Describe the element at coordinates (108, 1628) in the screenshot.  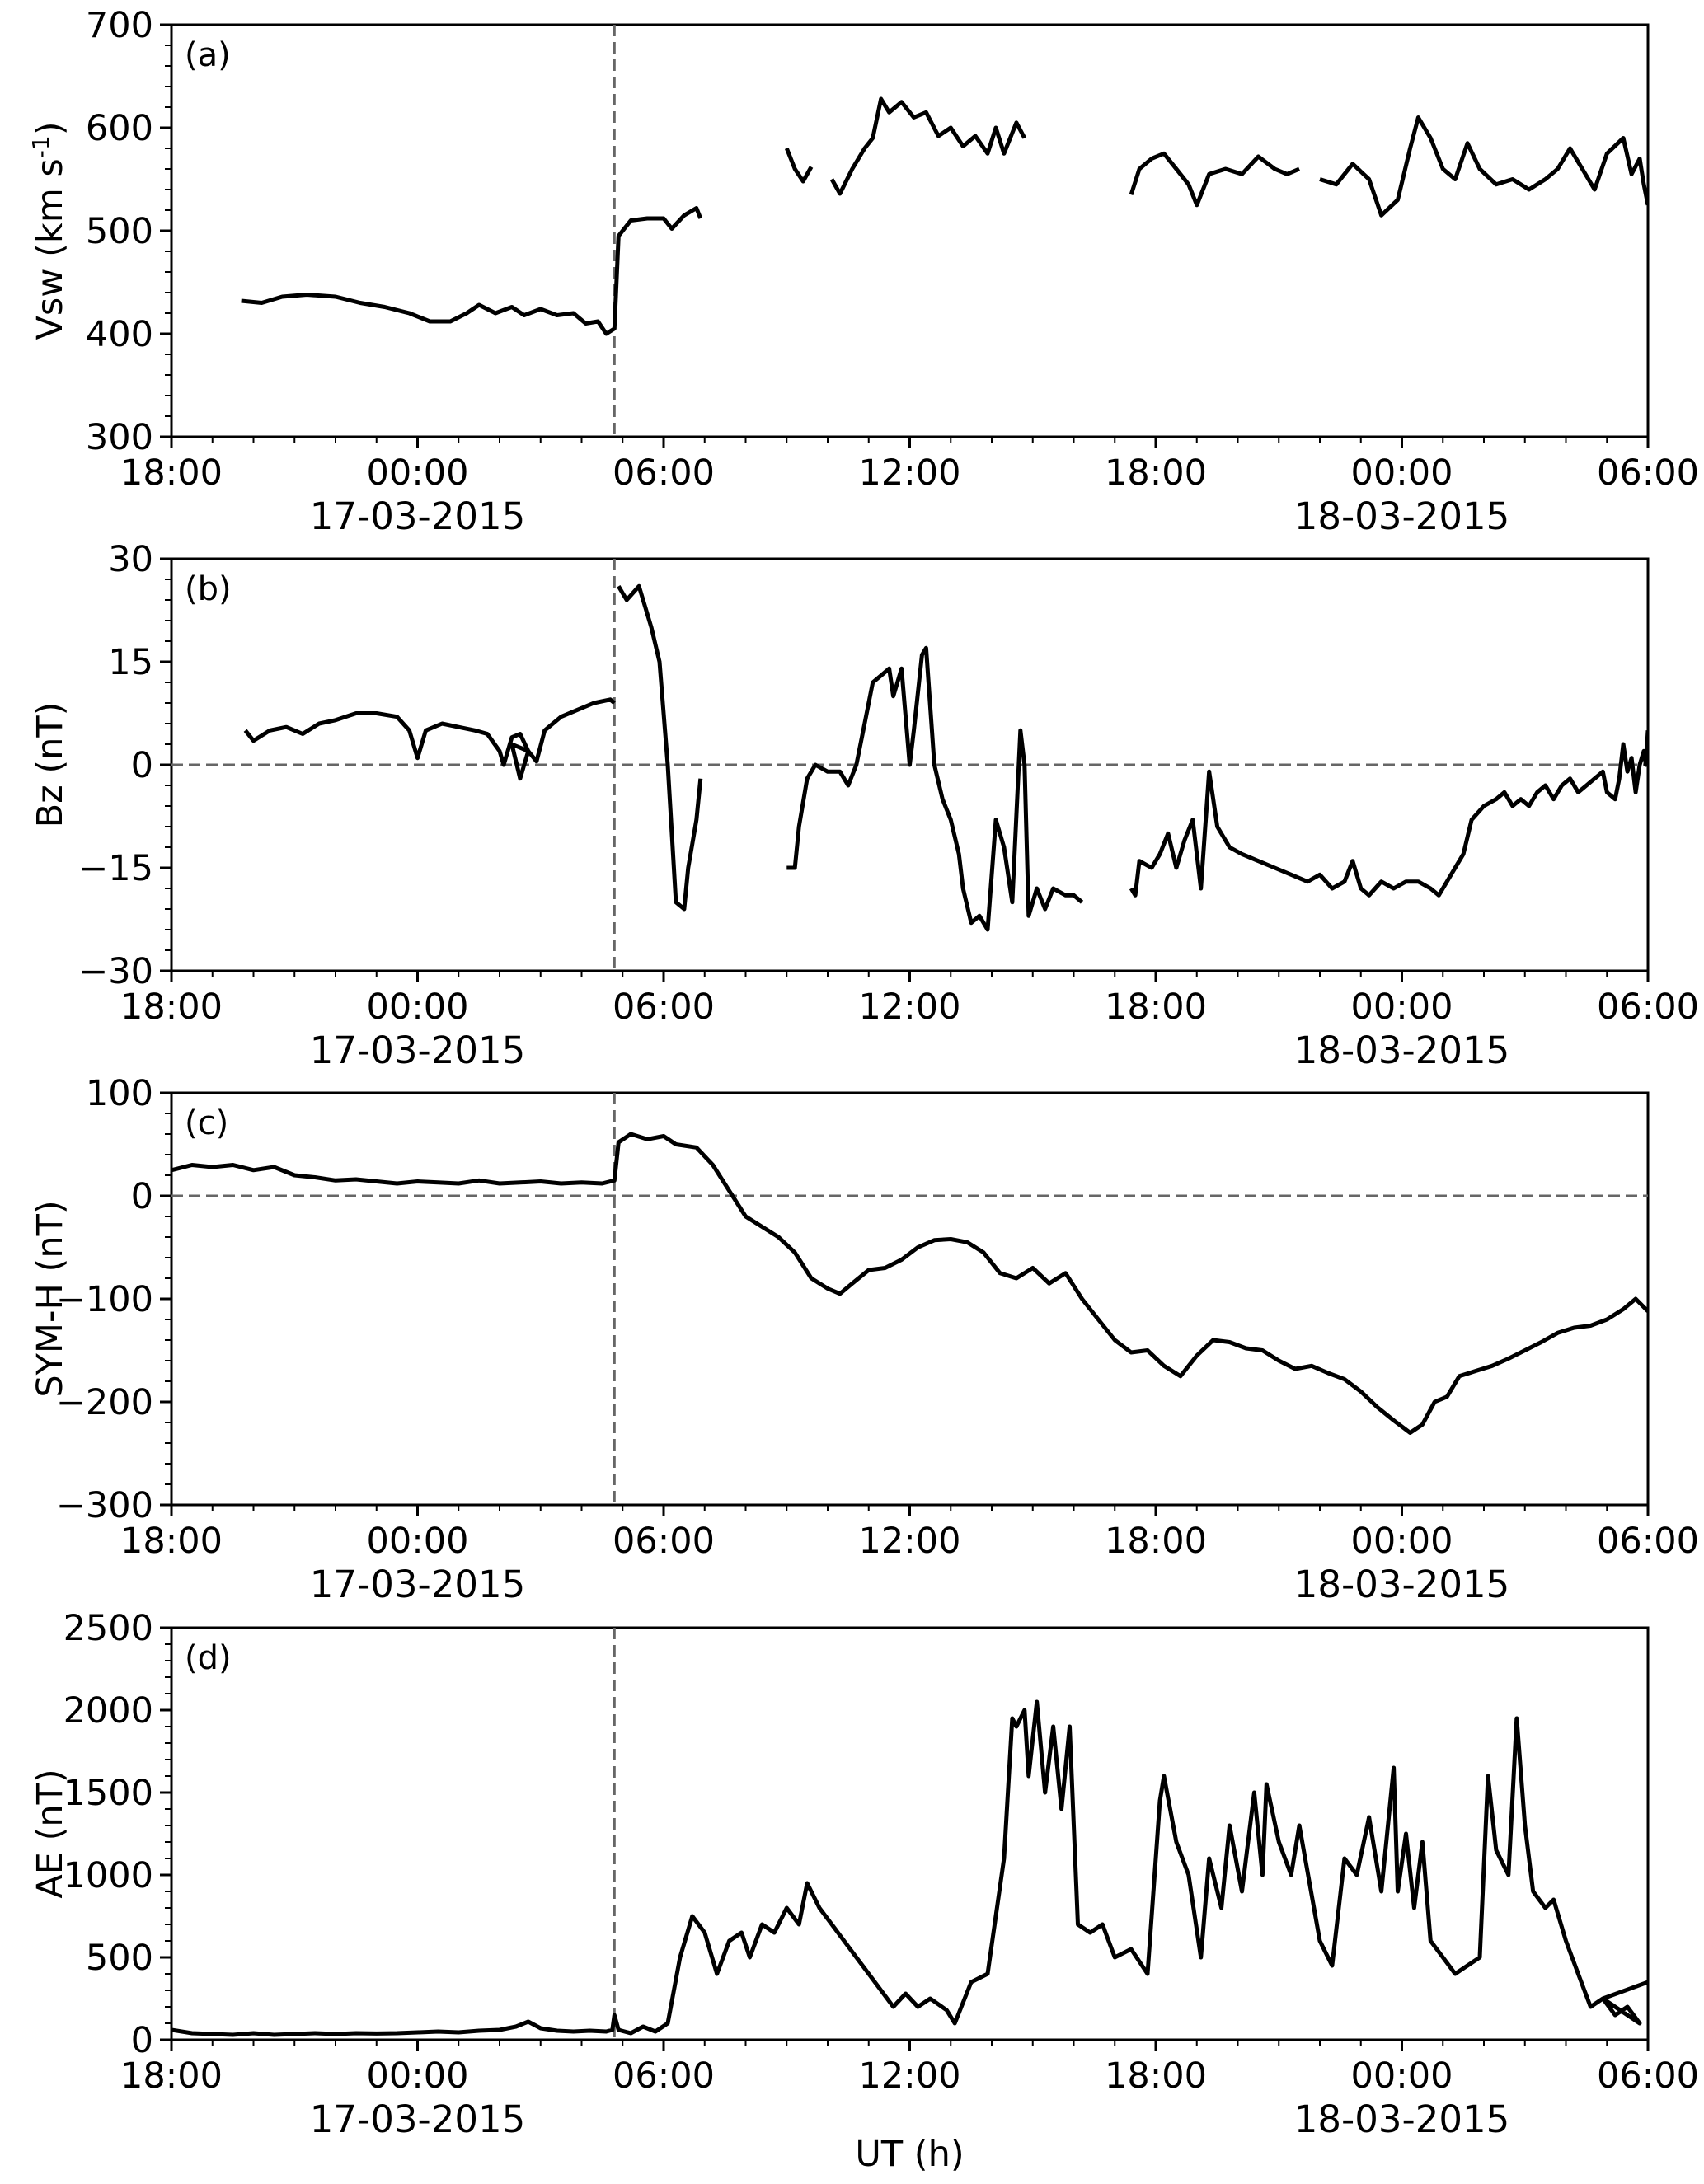
I see `y-tick-label: 2500` at that location.